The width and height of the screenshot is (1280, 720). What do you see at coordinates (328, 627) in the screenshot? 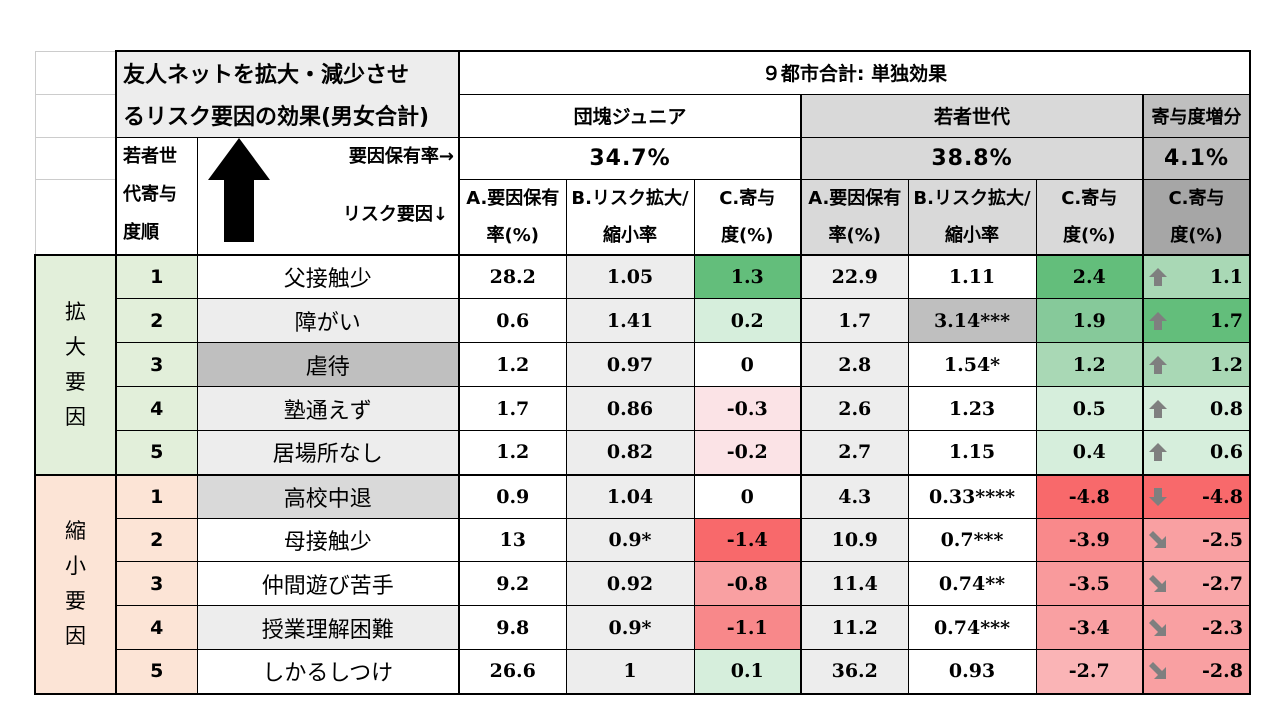
I see `factor-cell: 授業理解困難` at bounding box center [328, 627].